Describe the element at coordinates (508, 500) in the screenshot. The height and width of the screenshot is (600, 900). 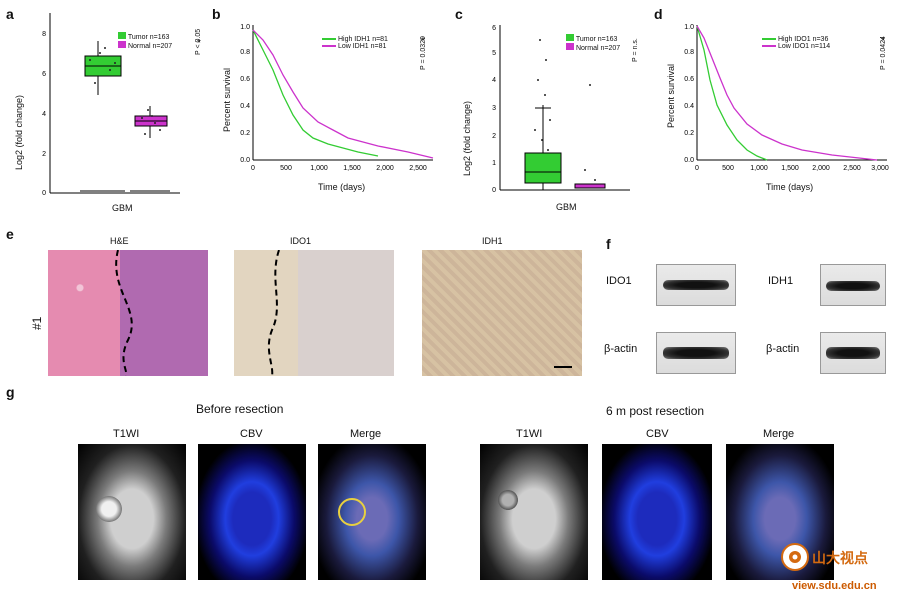
I see `resection-cavity` at that location.